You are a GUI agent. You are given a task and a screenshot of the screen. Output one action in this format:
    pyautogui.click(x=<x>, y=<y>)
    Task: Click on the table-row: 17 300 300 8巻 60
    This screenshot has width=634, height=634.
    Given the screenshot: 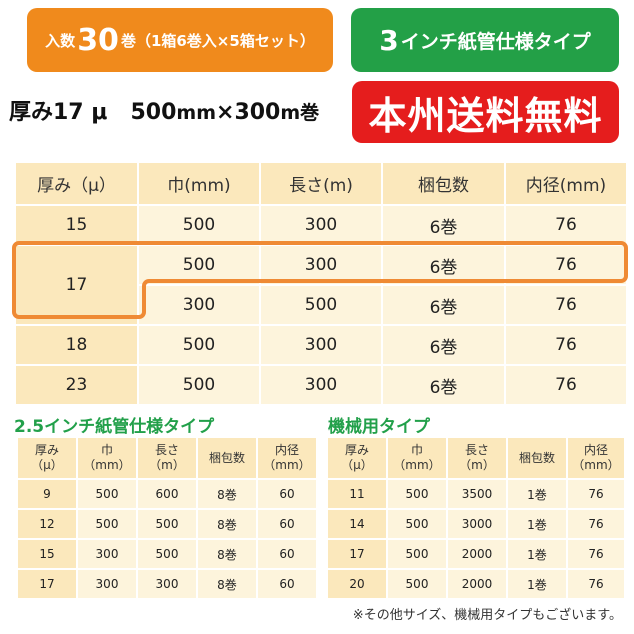 What is the action you would take?
    pyautogui.click(x=167, y=584)
    